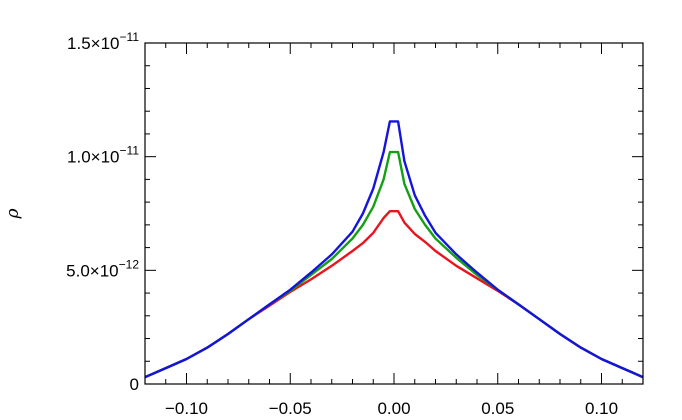  Describe the element at coordinates (497, 408) in the screenshot. I see `x-tick-label-3: 0.05` at that location.